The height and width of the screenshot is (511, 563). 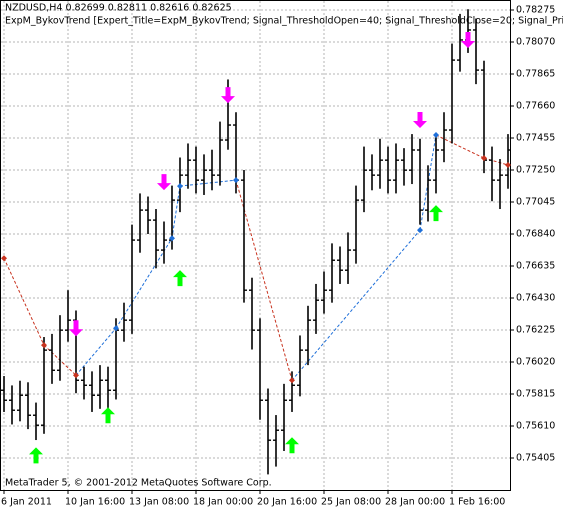 I want to click on y-tick-label: 0.77660, so click(x=535, y=105).